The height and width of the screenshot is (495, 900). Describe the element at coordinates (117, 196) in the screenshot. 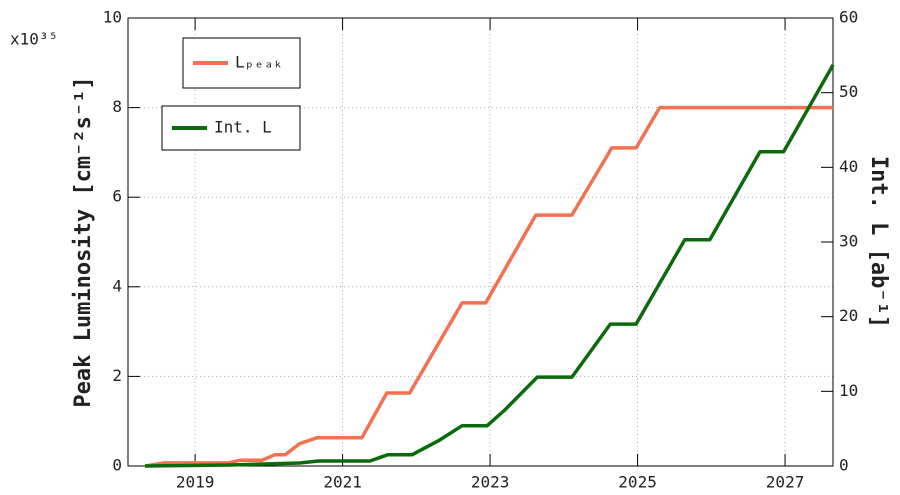

I see `y-tick-label: 6` at that location.